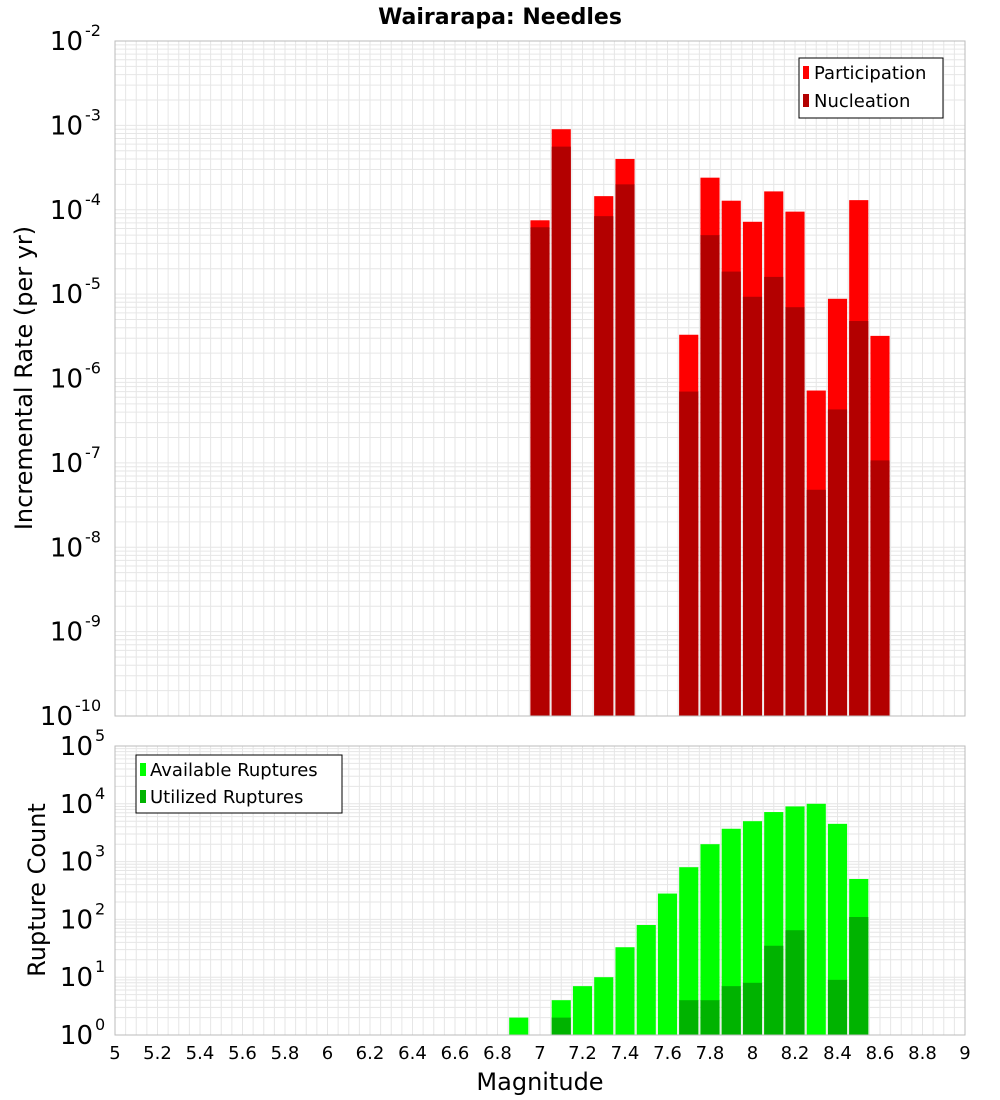 The image size is (1000, 1100). What do you see at coordinates (93, 368) in the screenshot?
I see `rate-y-tick-exponent: -6` at bounding box center [93, 368].